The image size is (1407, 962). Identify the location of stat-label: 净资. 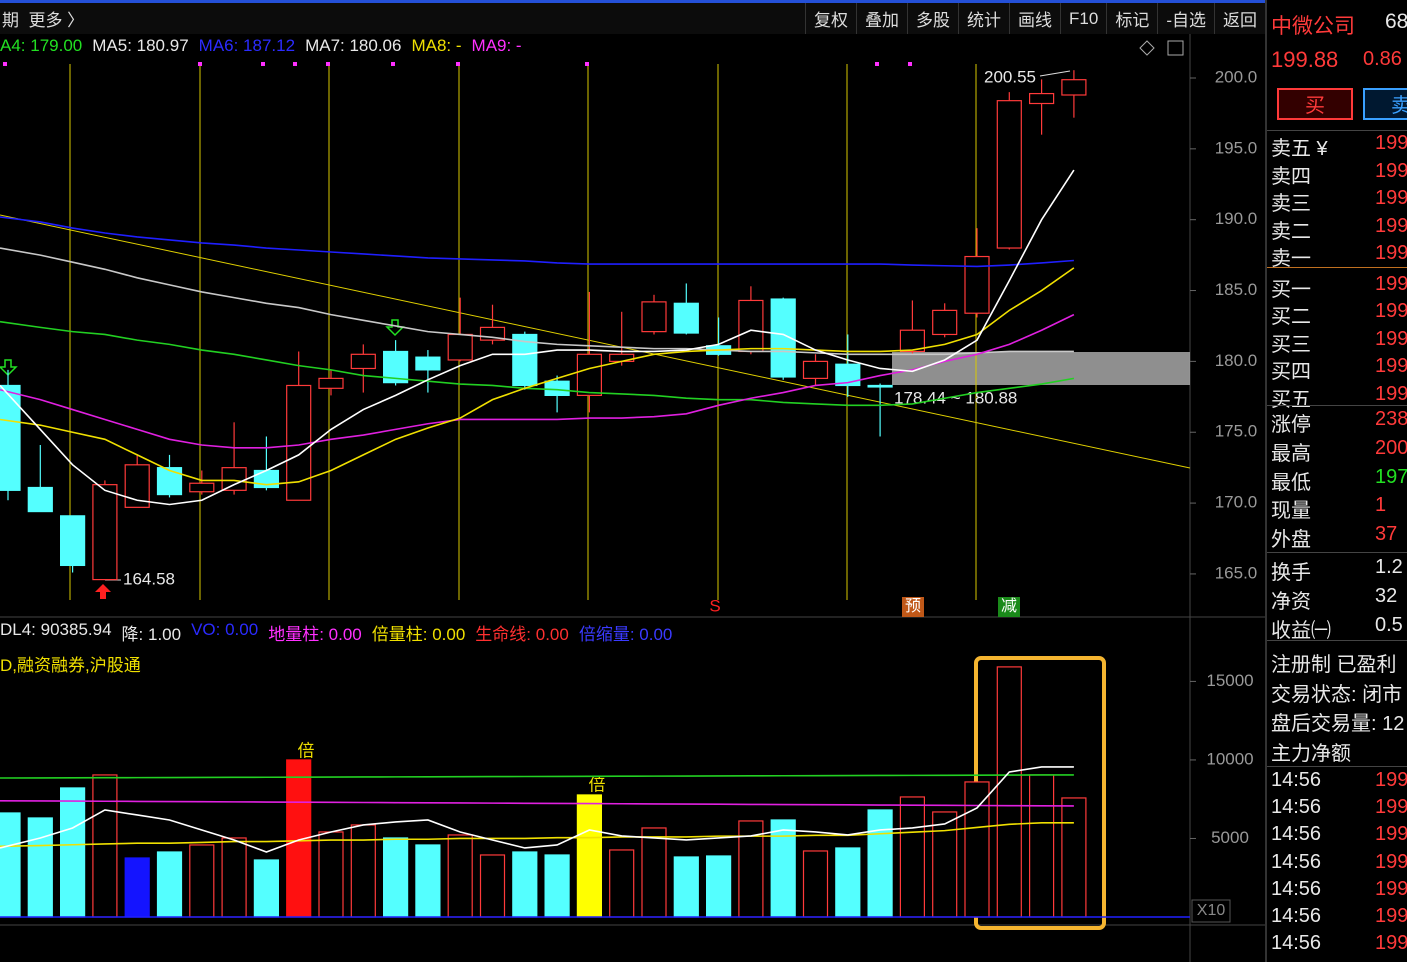
(1291, 601).